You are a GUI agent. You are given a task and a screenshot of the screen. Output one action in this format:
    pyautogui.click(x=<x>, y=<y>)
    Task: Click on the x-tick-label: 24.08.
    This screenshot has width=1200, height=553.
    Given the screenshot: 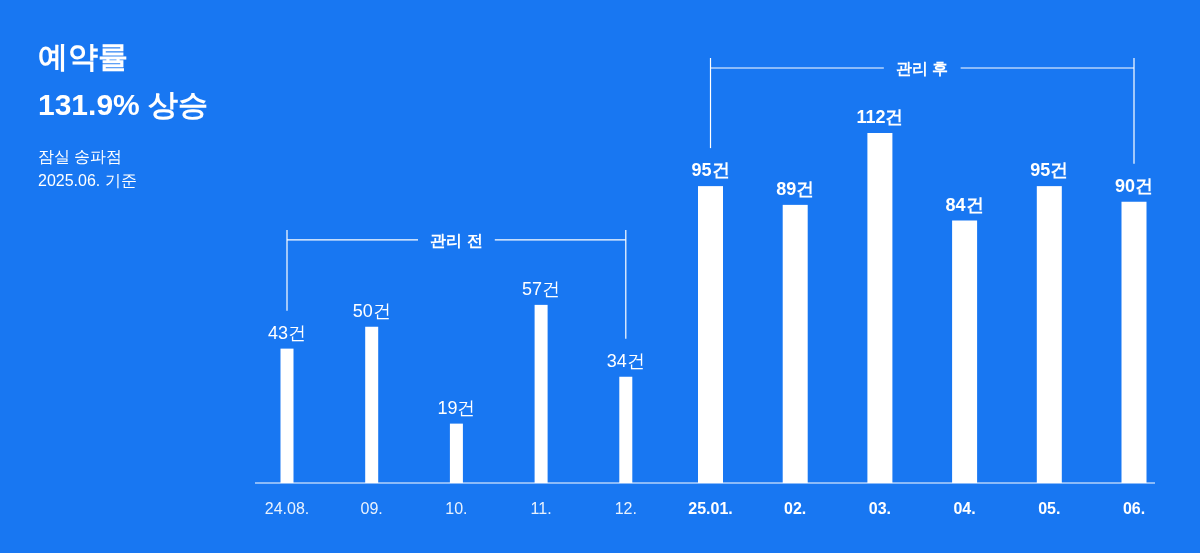 What is the action you would take?
    pyautogui.click(x=287, y=508)
    